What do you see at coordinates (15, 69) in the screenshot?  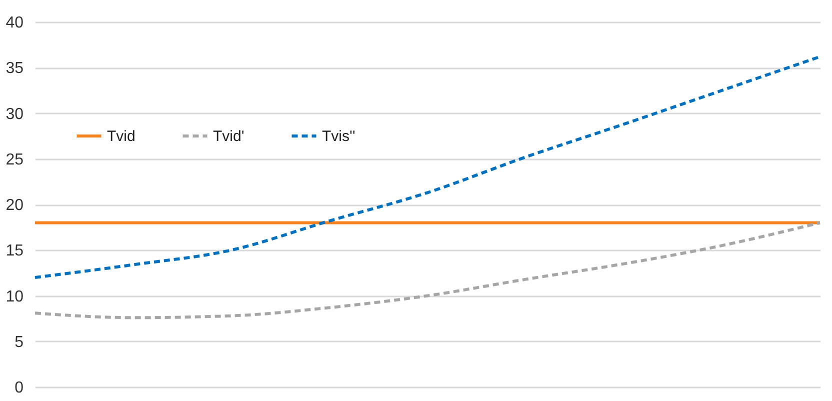 I see `y-tick-label: 35` at bounding box center [15, 69].